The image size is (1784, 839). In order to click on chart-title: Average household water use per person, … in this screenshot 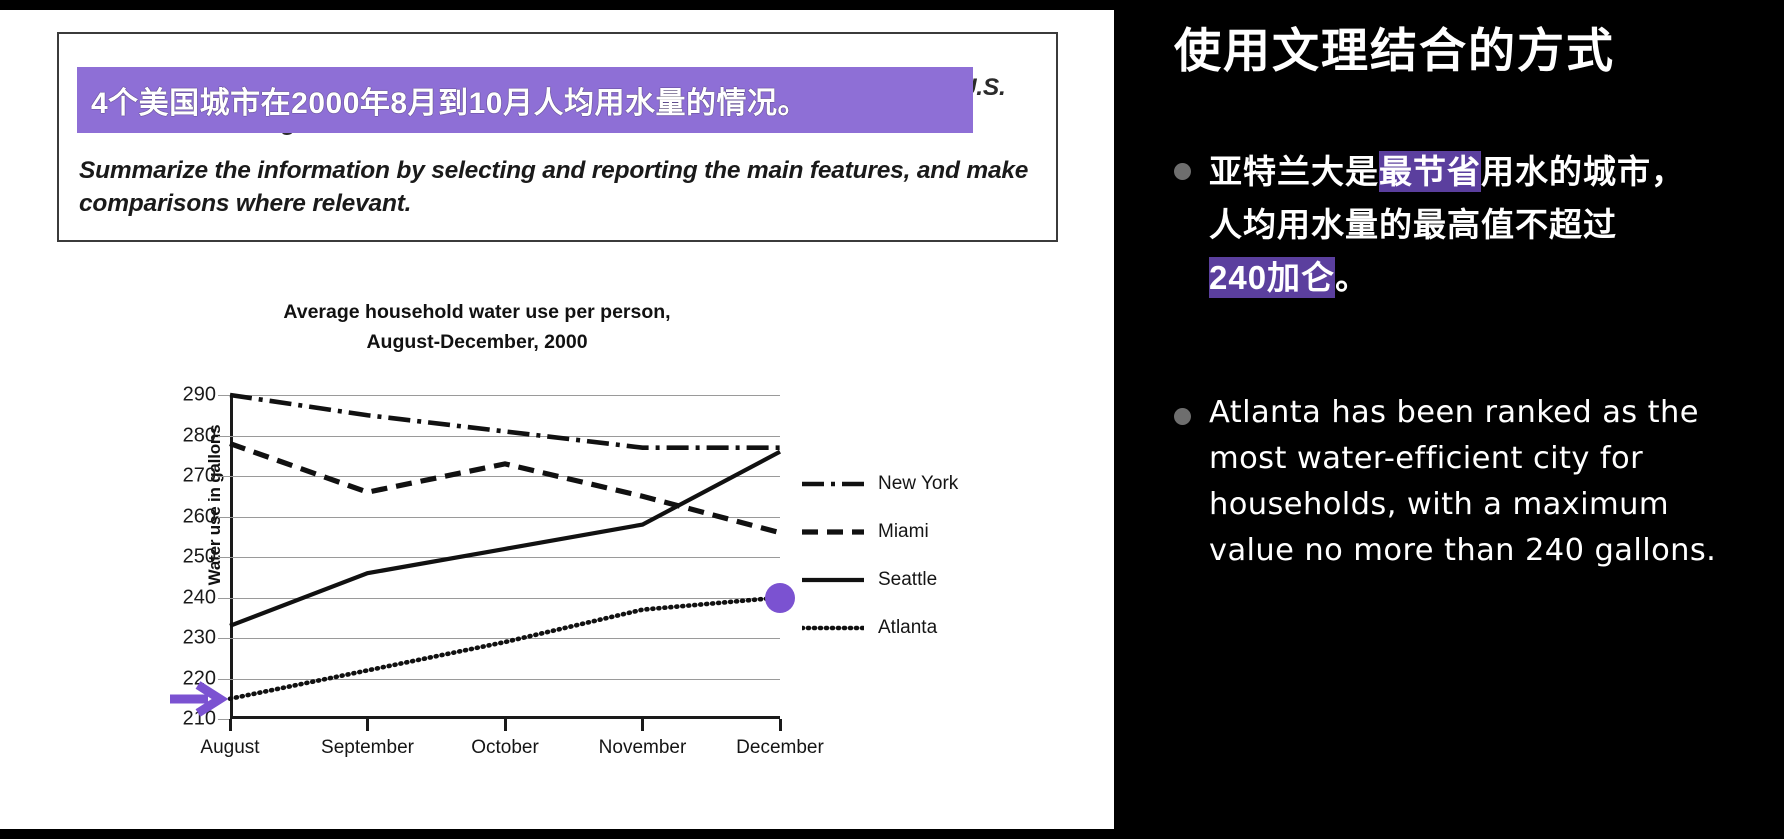, I will do `click(477, 327)`.